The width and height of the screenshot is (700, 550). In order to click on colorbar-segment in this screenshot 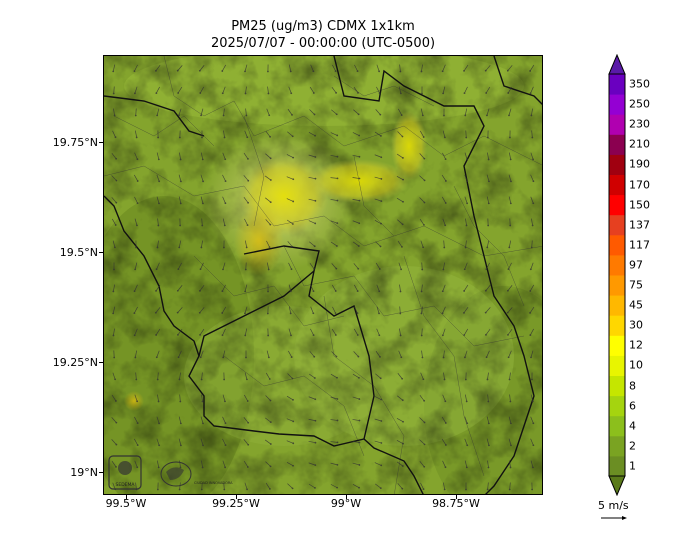, I will do `click(617, 124)`.